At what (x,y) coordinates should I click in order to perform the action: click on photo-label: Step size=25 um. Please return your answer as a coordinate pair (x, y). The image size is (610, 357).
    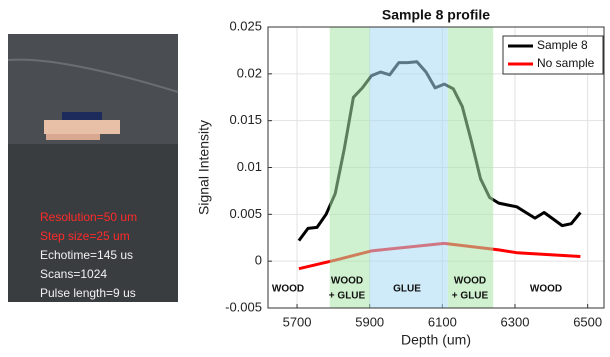
    Looking at the image, I should click on (85, 236).